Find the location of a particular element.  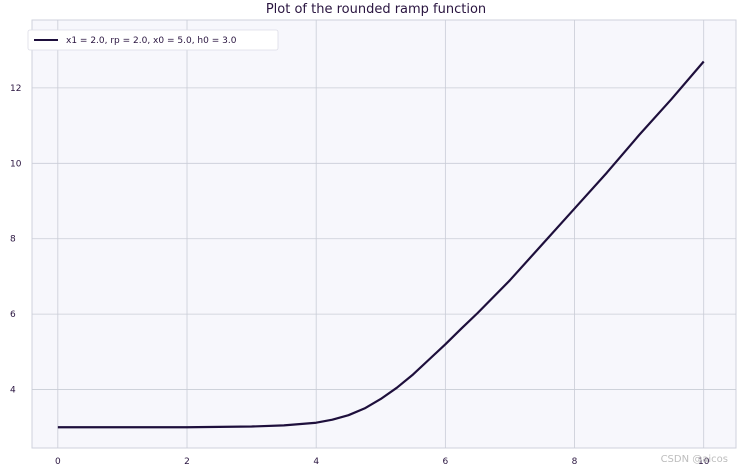

y-tick-label: 6 is located at coordinates (13, 315).